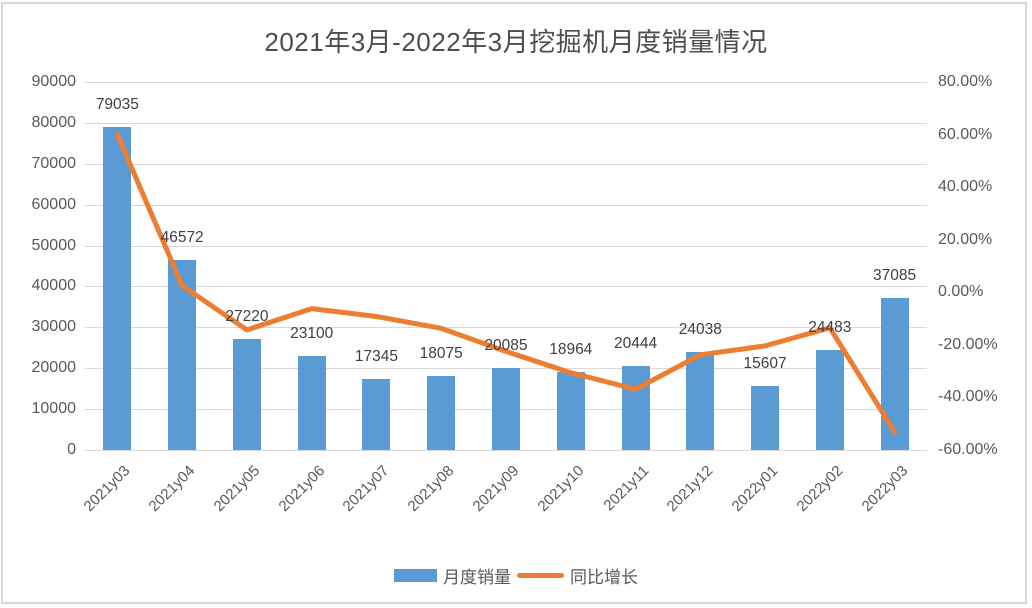 The height and width of the screenshot is (608, 1032). What do you see at coordinates (107, 489) in the screenshot?
I see `x-axis-label-2021y03: 2021y03` at bounding box center [107, 489].